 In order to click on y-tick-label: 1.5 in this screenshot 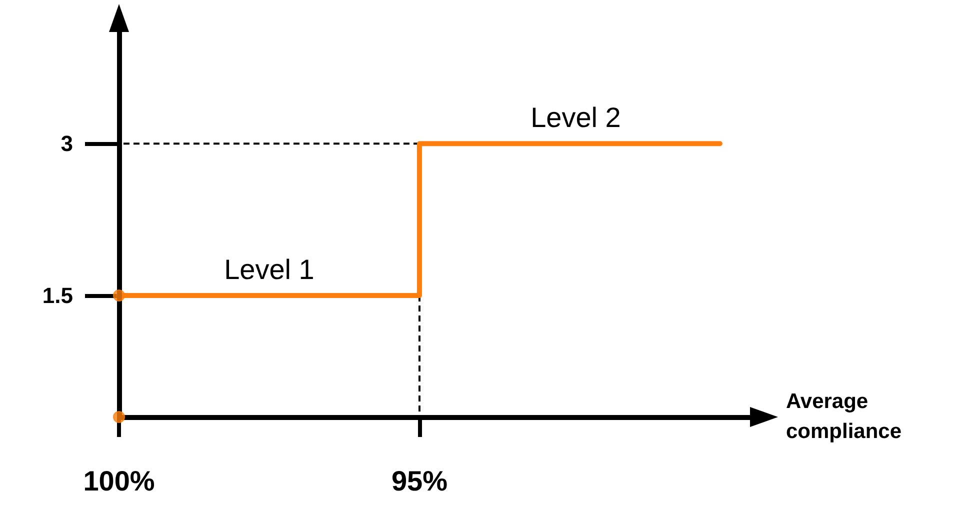, I will do `click(57, 295)`.